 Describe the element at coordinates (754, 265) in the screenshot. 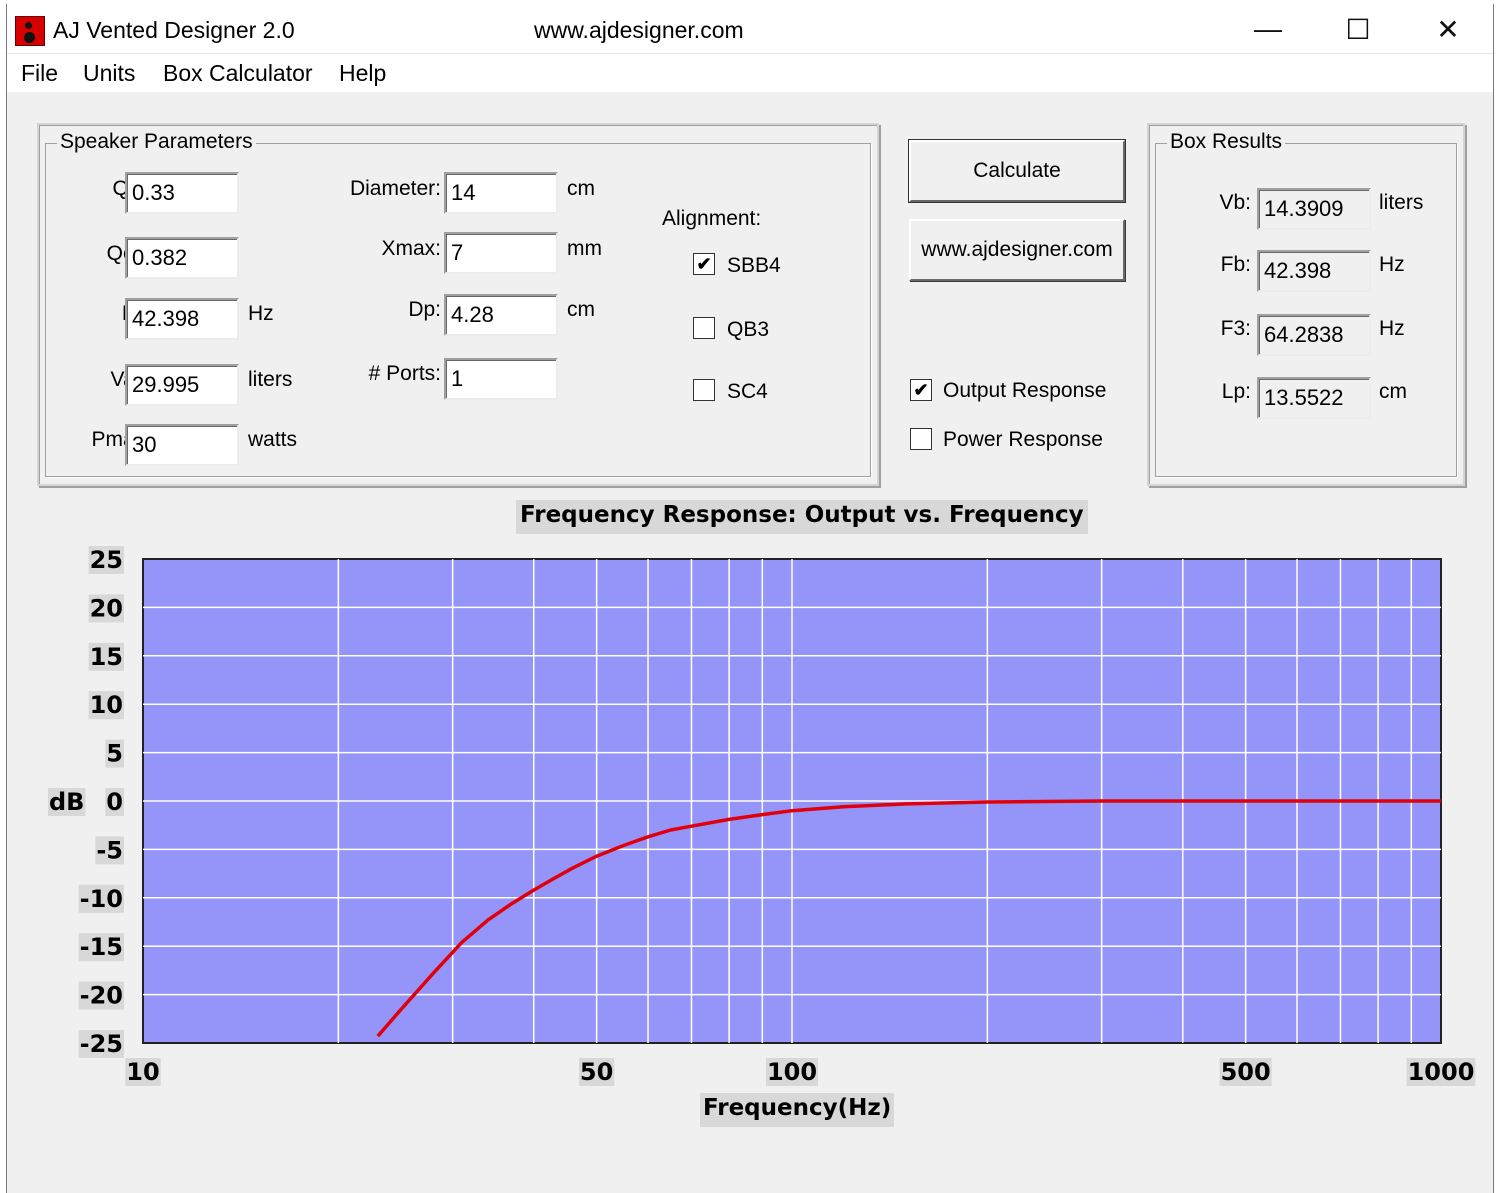

I see `sbb4-label: SBB4` at that location.